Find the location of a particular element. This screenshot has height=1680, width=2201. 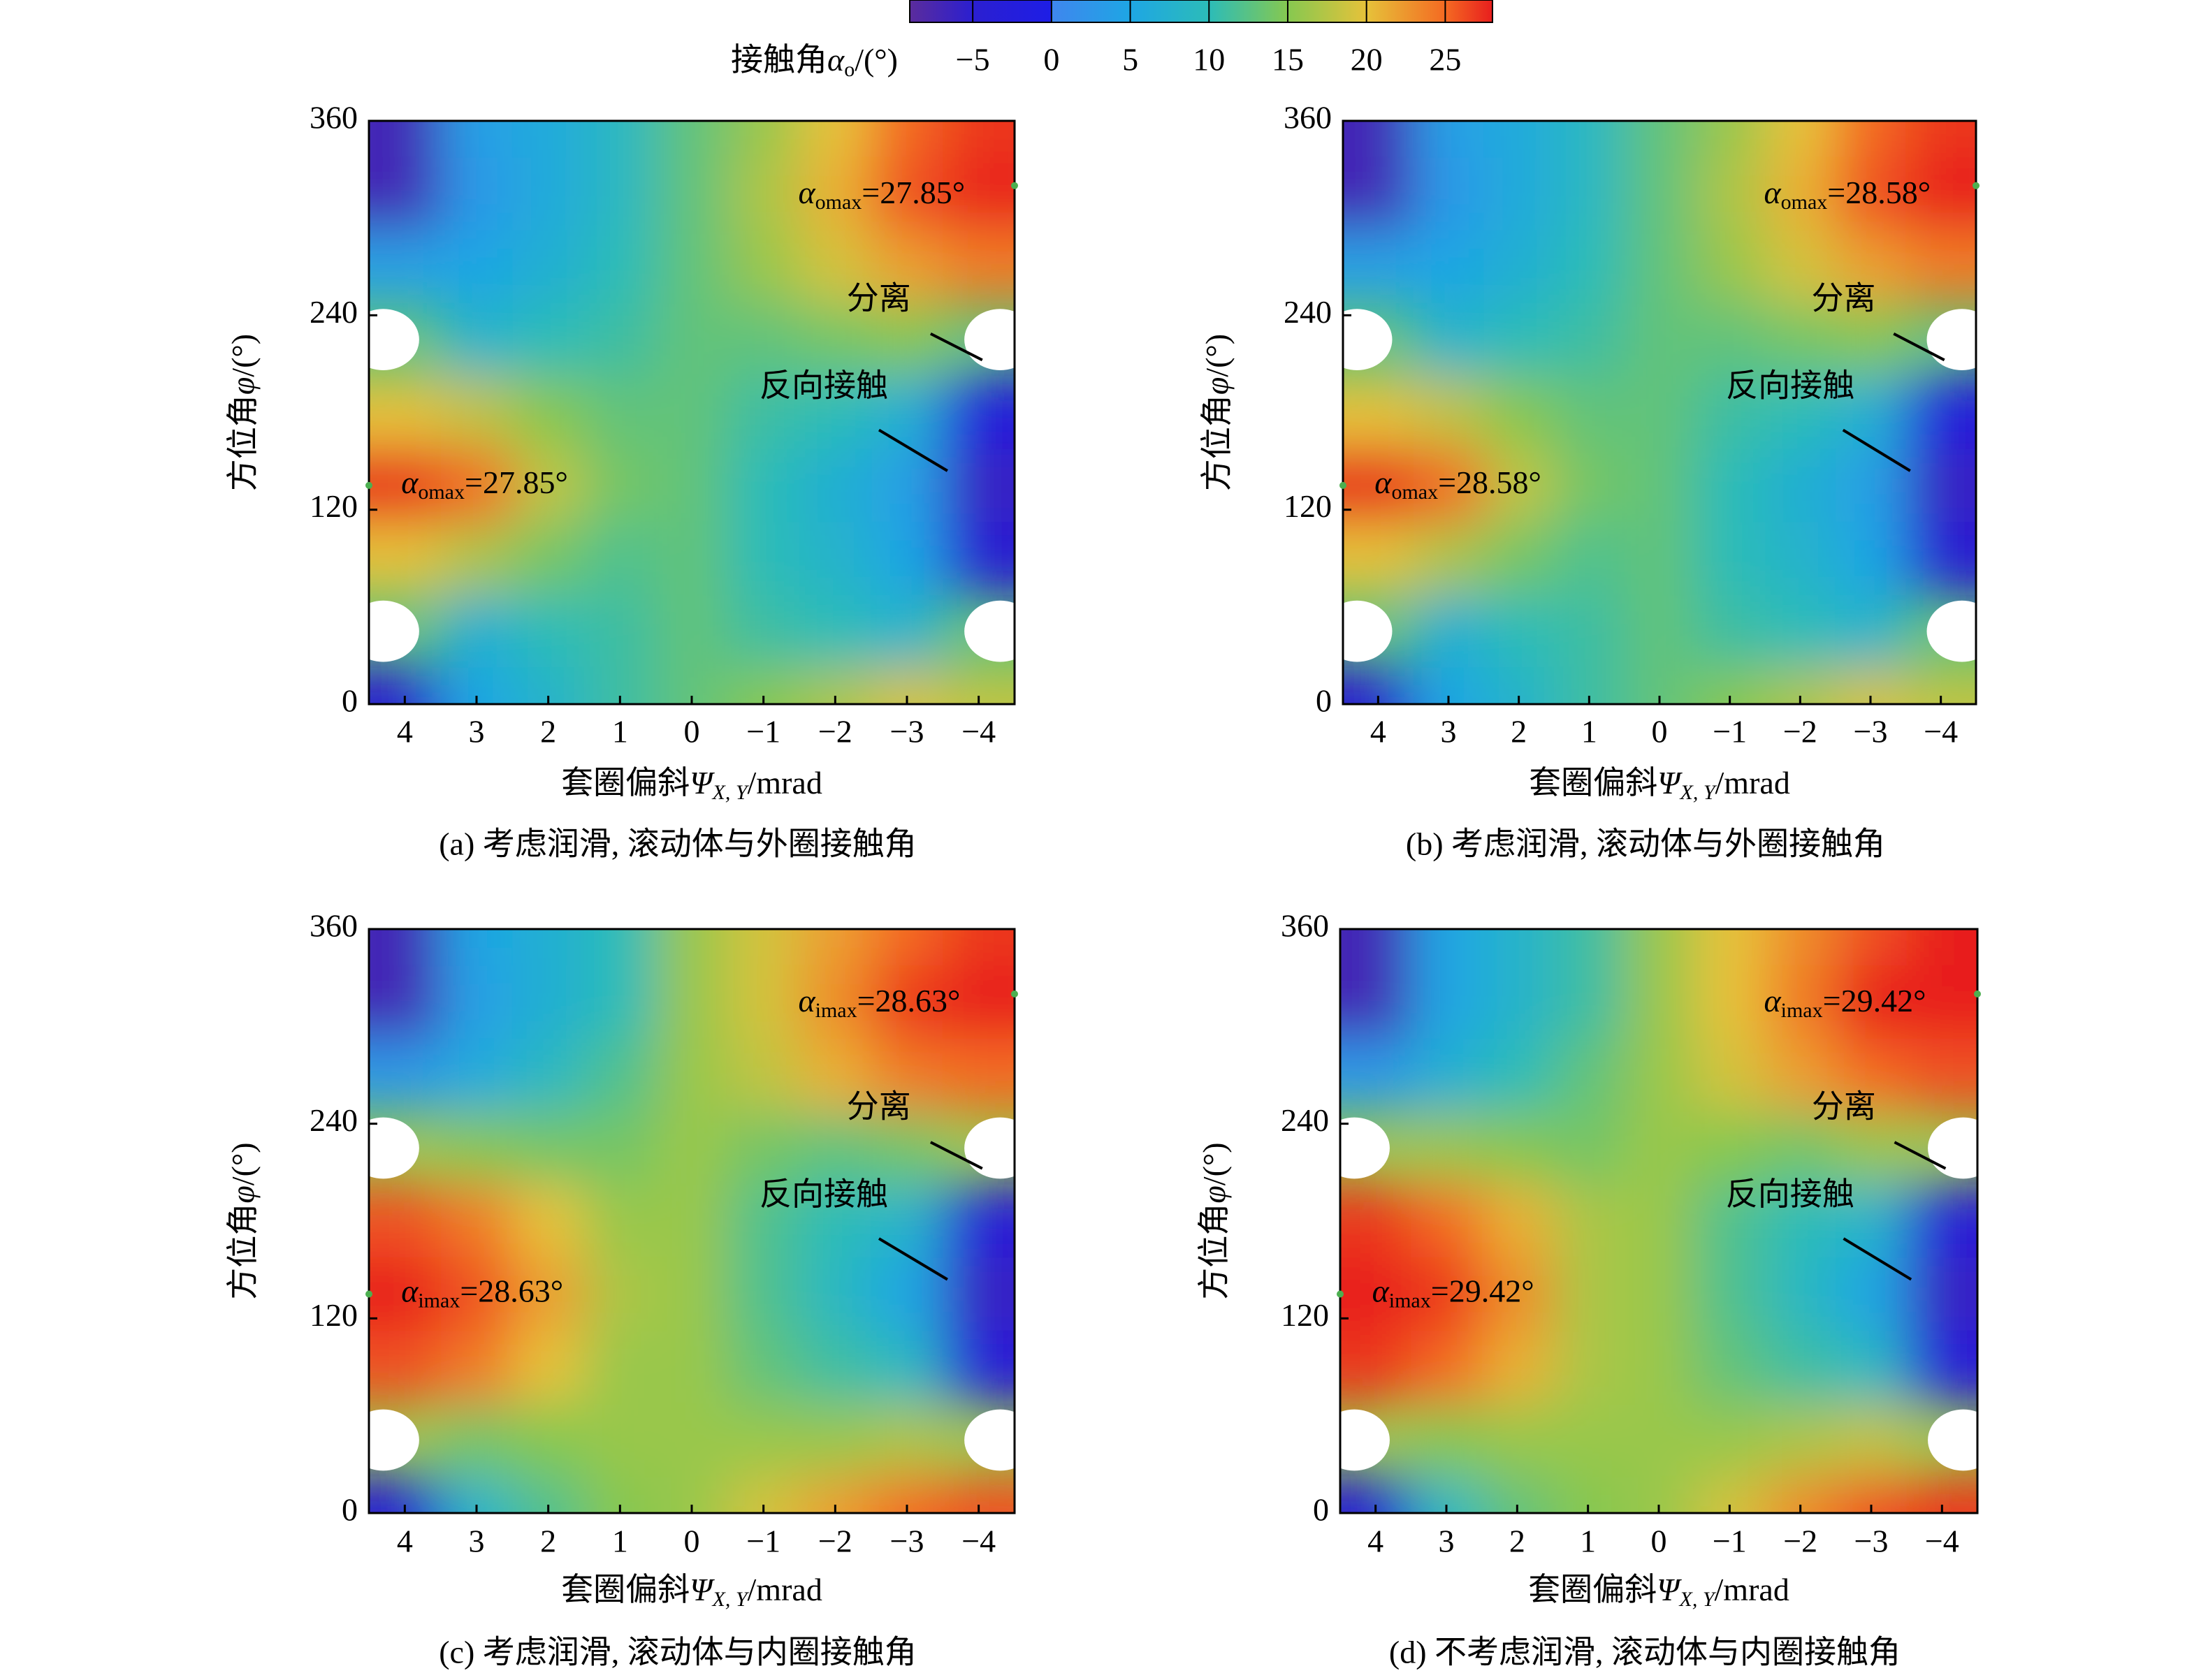

title-main: 套圈偏斜 is located at coordinates (1593, 1589).